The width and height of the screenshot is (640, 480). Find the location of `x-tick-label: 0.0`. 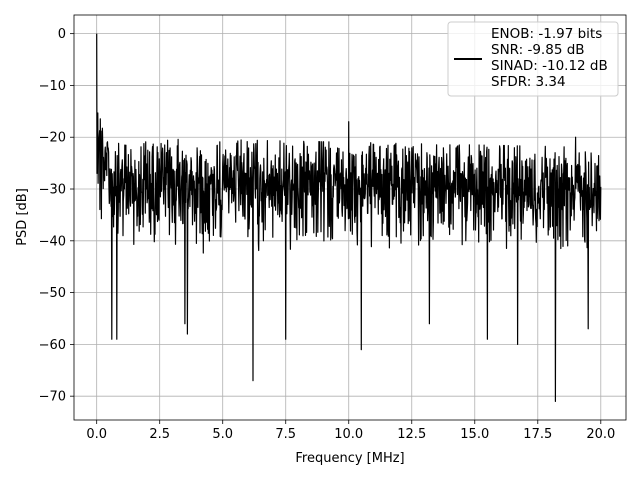

x-tick-label: 0.0 is located at coordinates (96, 434).